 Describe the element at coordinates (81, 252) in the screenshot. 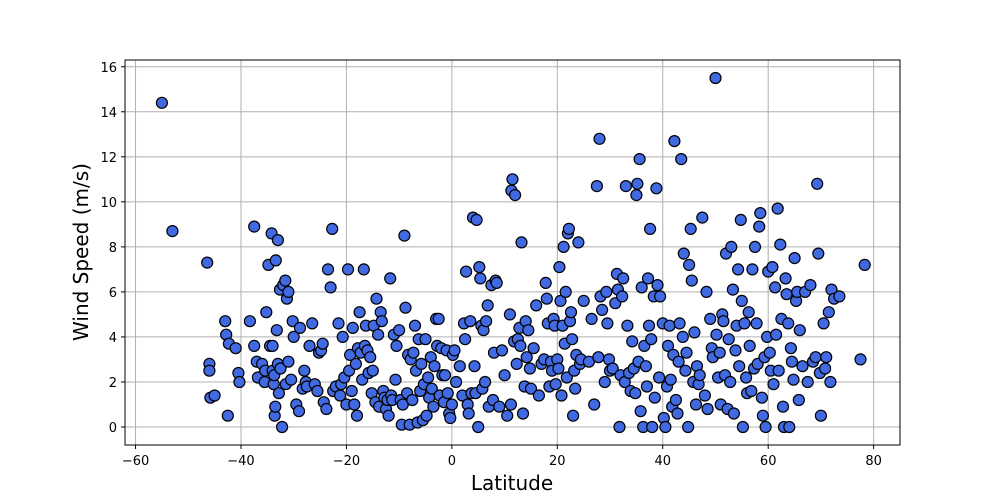

I see `y-axis-label: Wind Speed (m/s)` at that location.